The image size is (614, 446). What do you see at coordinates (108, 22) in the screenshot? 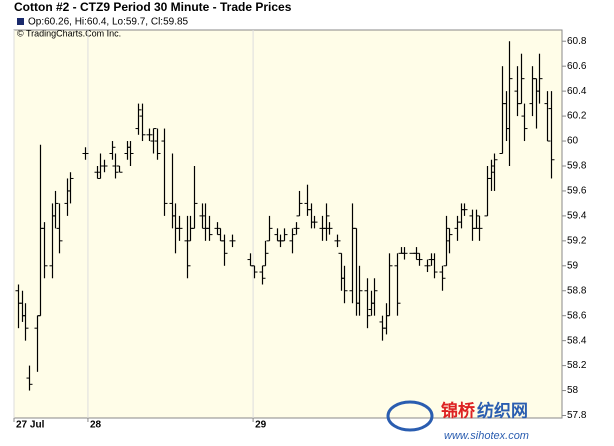
I see `legend-text: Op:60.26, Hi:60.4, Lo:59.7, Cl:59.85` at bounding box center [108, 22].